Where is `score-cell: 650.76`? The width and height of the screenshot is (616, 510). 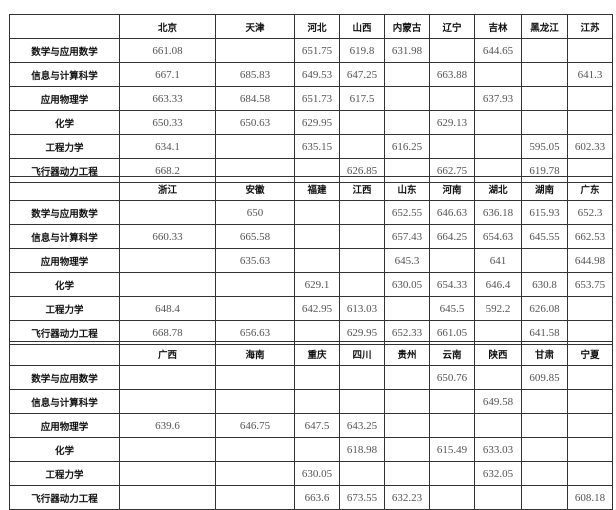 score-cell: 650.76 is located at coordinates (452, 377).